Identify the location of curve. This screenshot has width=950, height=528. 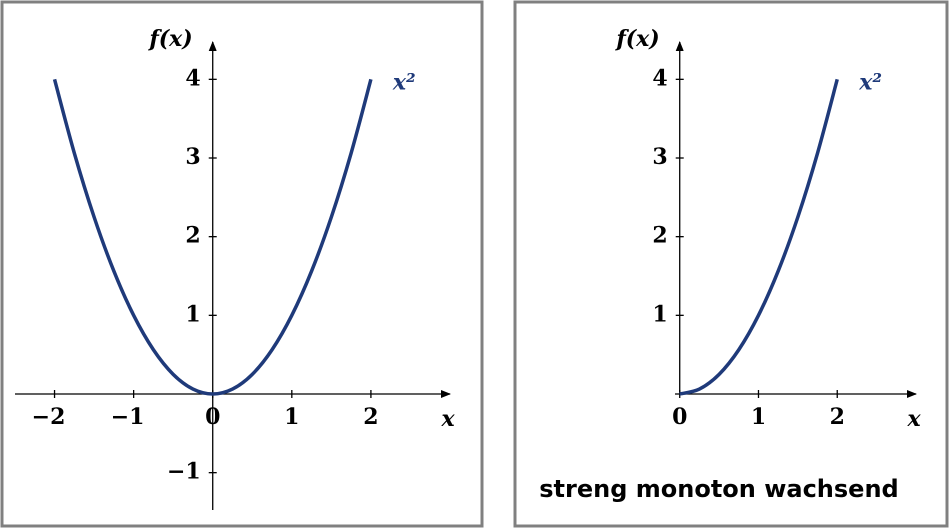
(759, 237).